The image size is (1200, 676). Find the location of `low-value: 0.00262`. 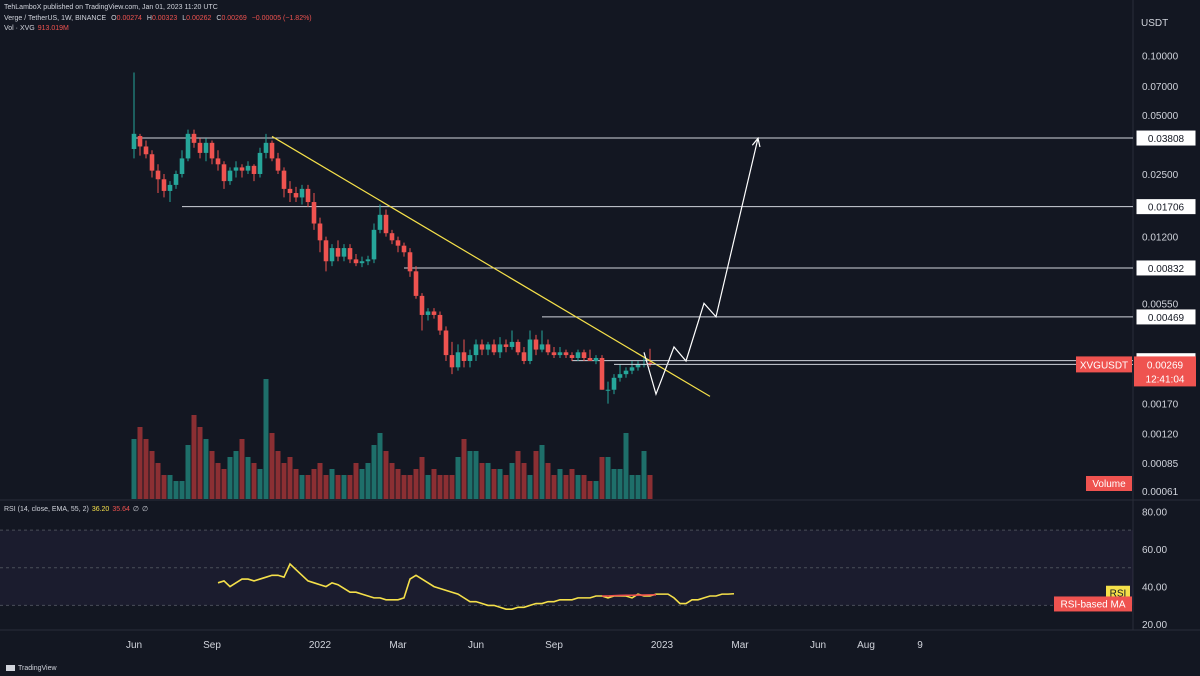

low-value: 0.00262 is located at coordinates (199, 18).